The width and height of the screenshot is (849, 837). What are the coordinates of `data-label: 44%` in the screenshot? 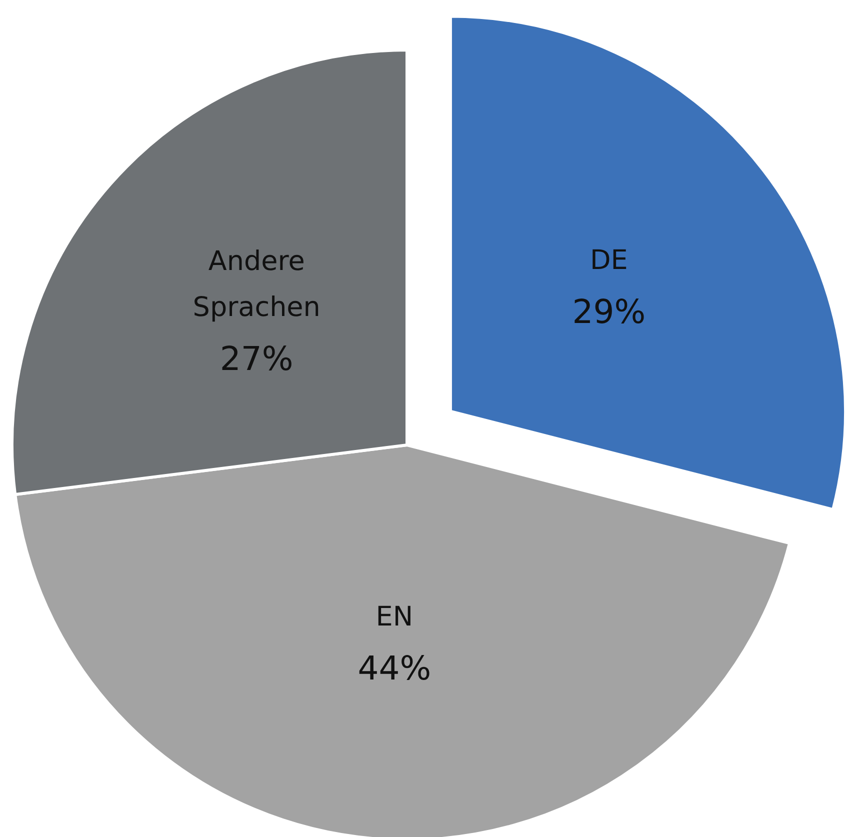 It's located at (395, 668).